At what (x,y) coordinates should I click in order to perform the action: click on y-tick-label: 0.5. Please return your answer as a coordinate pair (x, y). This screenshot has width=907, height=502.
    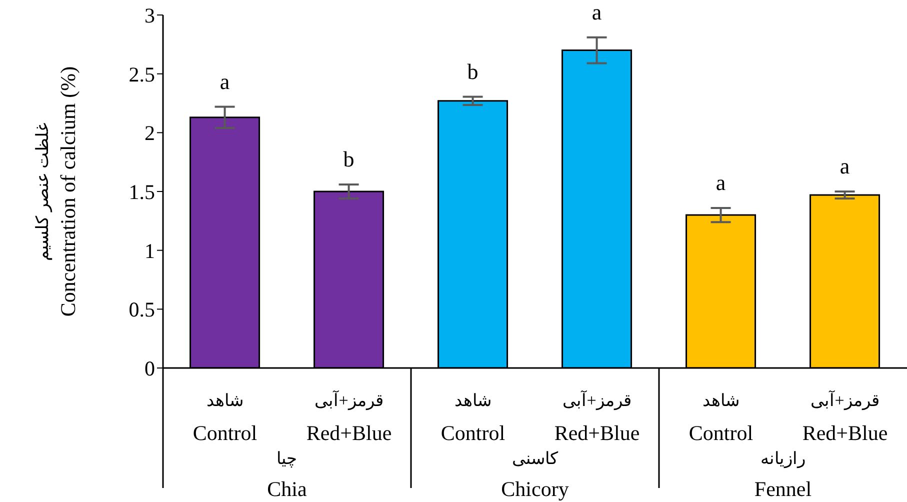
    Looking at the image, I should click on (141, 310).